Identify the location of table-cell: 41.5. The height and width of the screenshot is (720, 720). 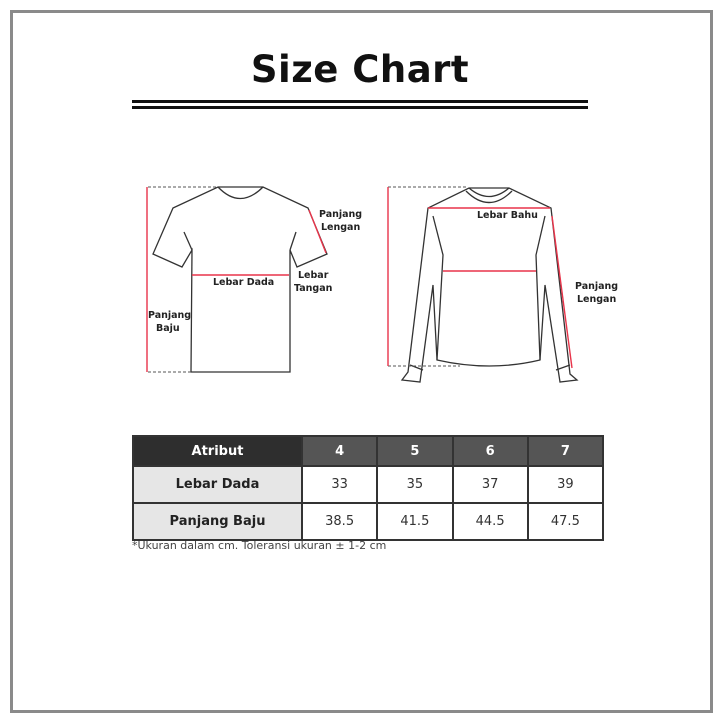
(415, 521).